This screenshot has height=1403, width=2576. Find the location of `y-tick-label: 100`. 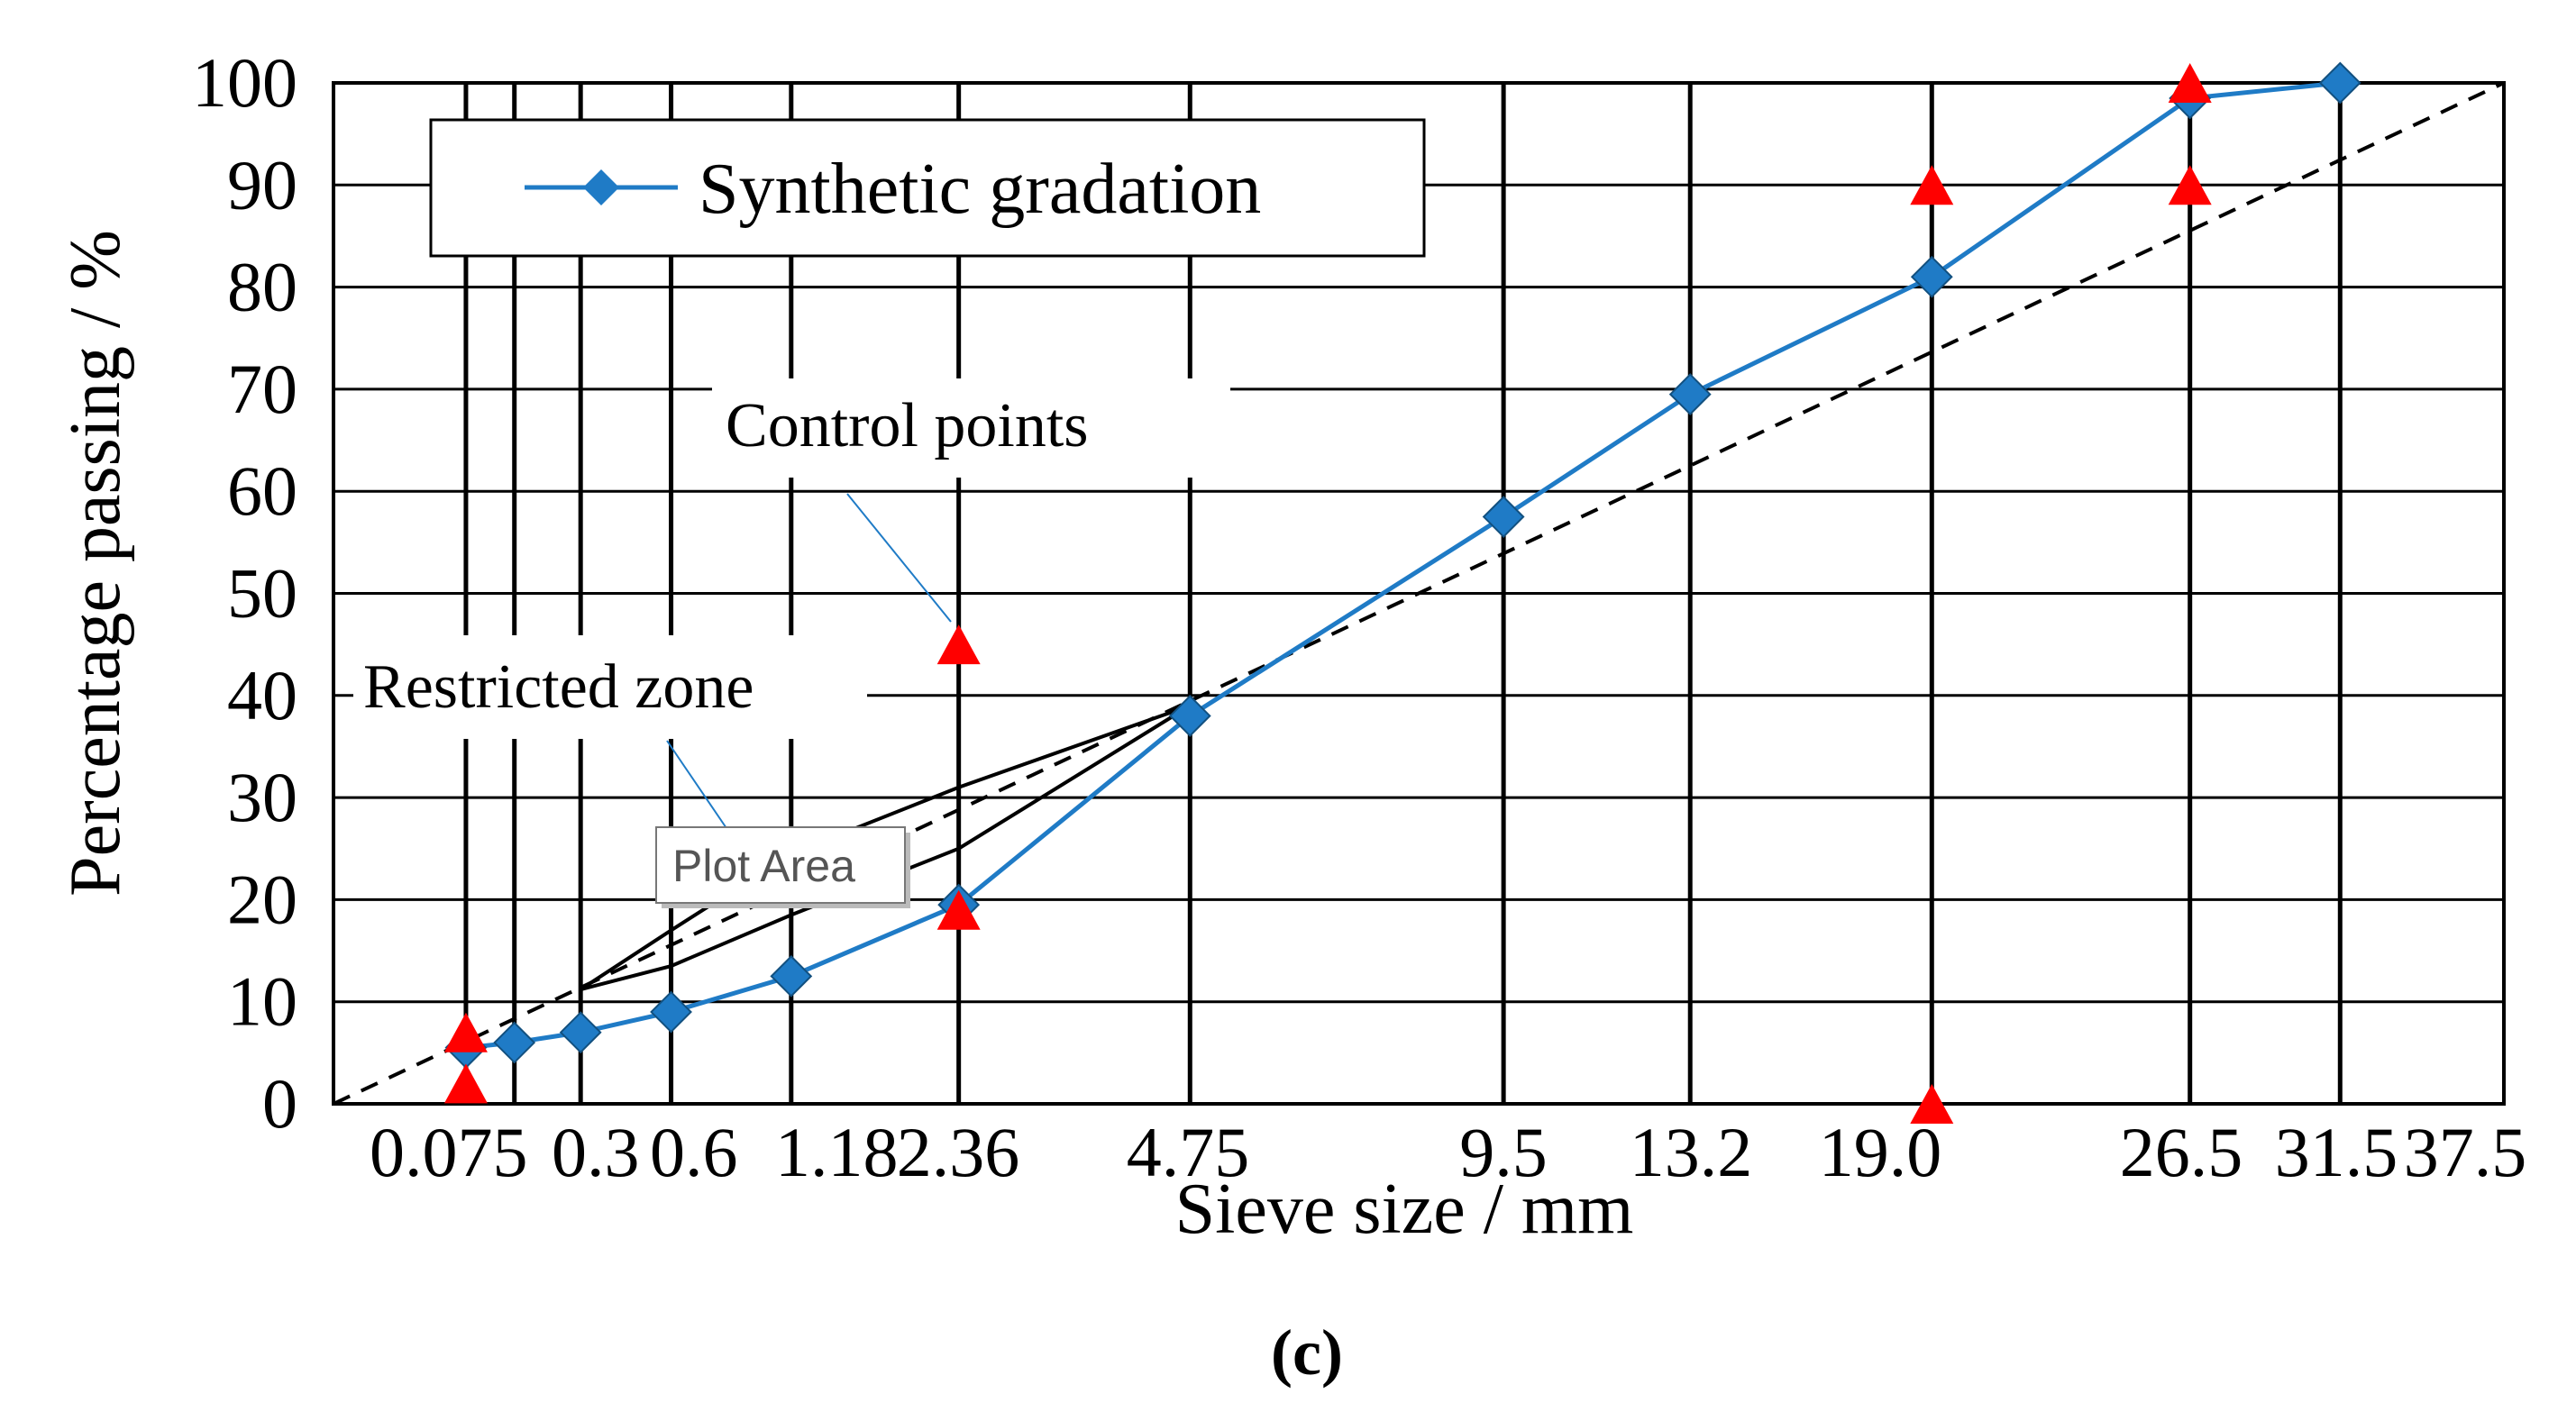

y-tick-label: 100 is located at coordinates (245, 83).